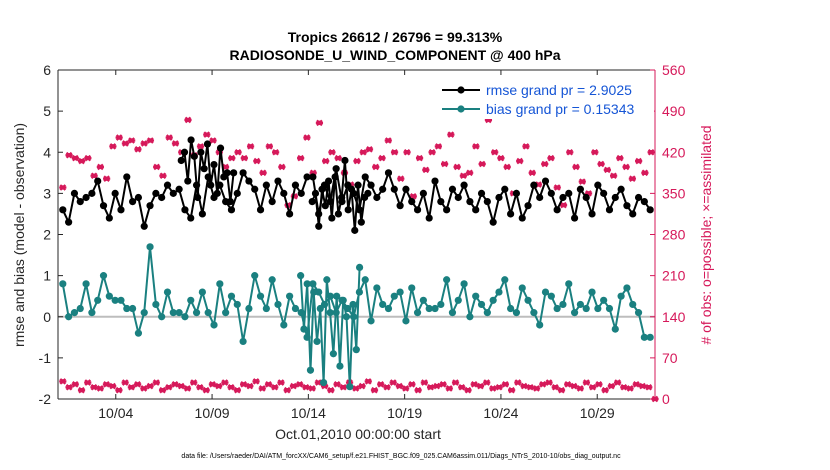 The image size is (830, 470). Describe the element at coordinates (560, 109) in the screenshot. I see `legend-bias-label: bias grand pr = 0.15343` at that location.